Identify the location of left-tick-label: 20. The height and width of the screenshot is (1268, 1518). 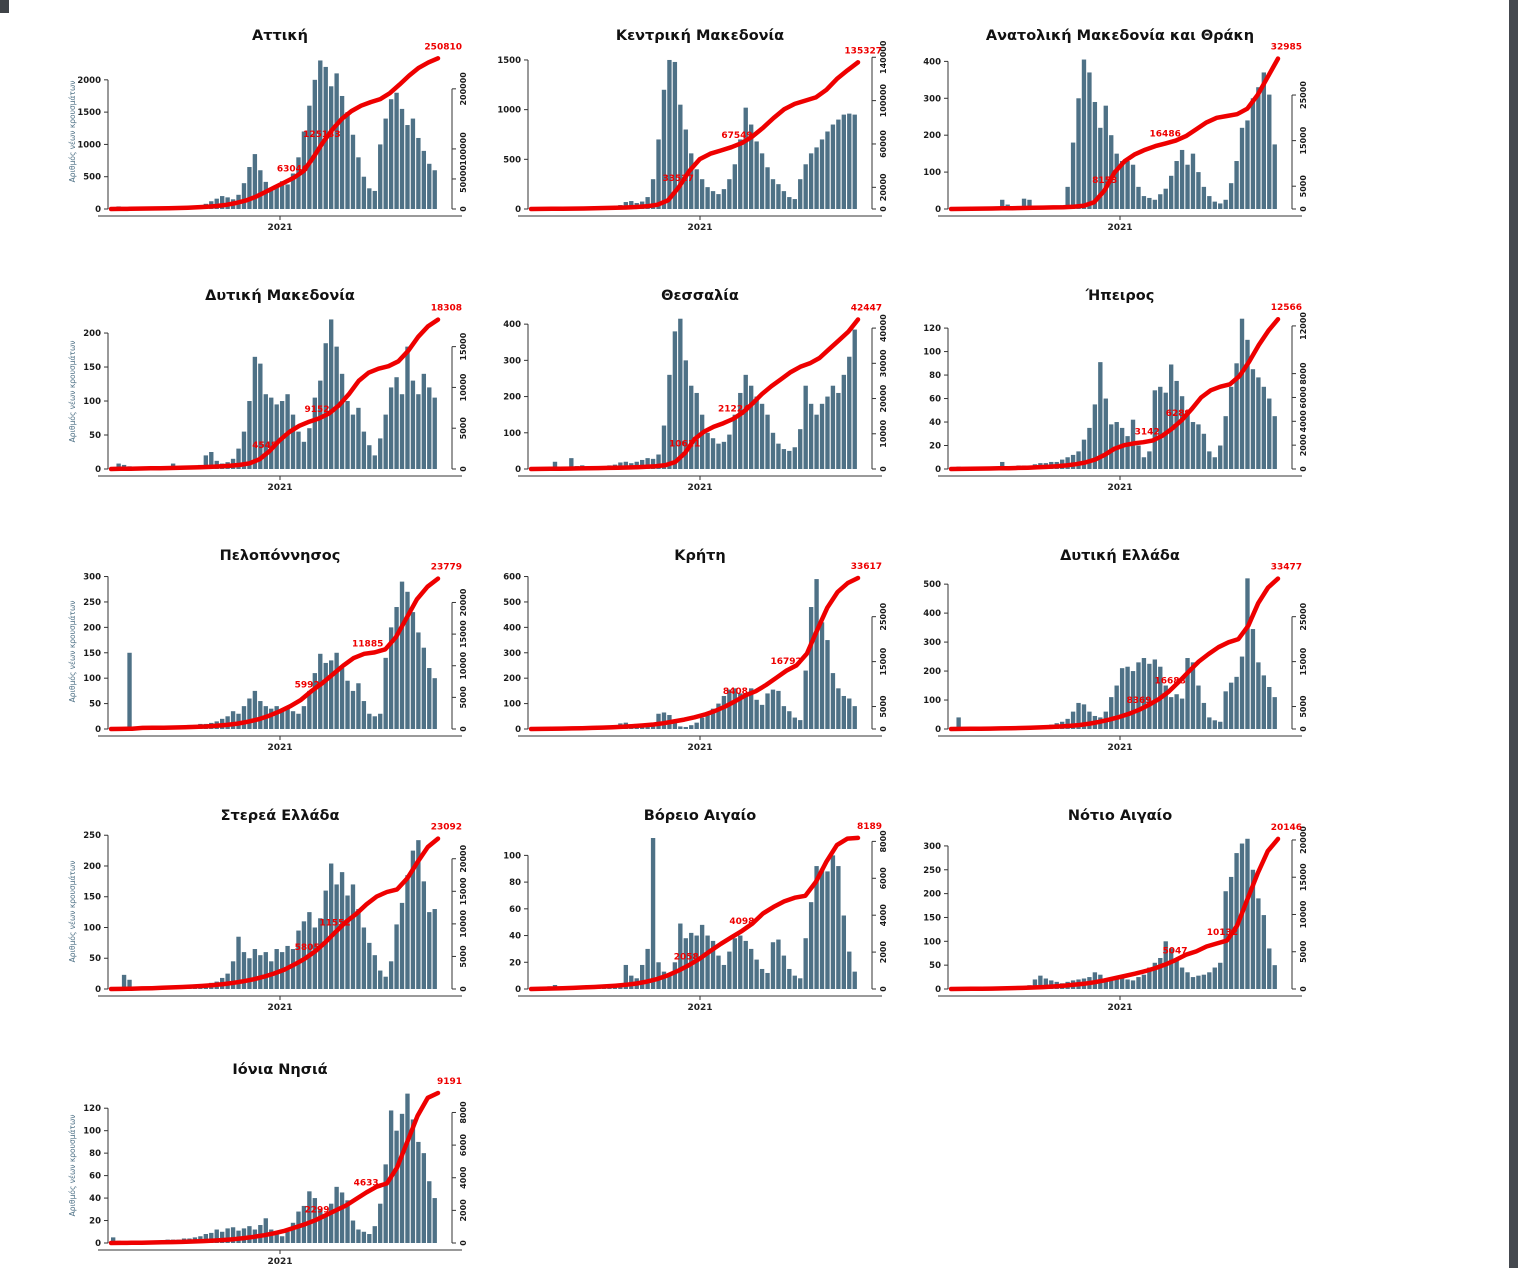
(95, 1222).